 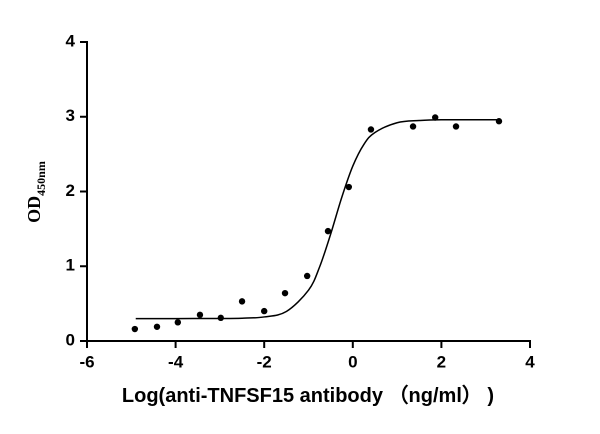 What do you see at coordinates (70, 265) in the screenshot?
I see `y-tick-label: 1` at bounding box center [70, 265].